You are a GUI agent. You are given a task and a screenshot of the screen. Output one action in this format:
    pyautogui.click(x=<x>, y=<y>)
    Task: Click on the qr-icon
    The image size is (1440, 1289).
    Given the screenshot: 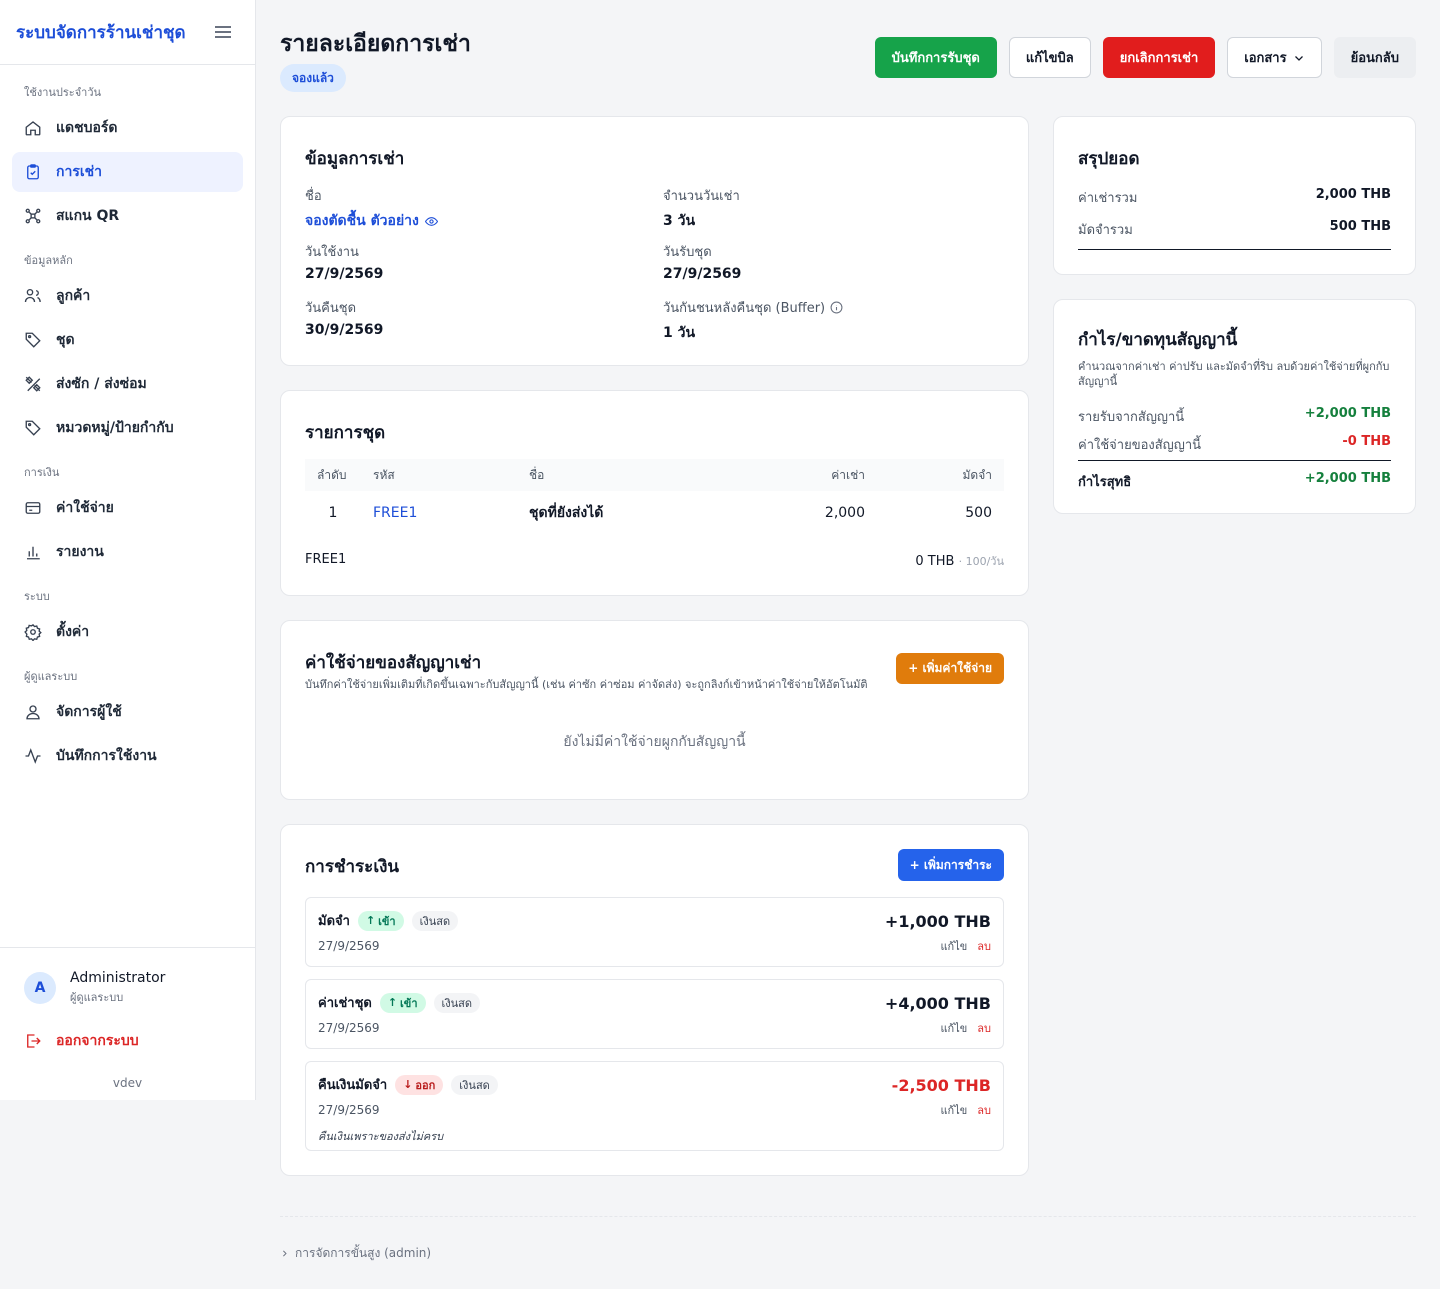 What is the action you would take?
    pyautogui.click(x=33, y=216)
    